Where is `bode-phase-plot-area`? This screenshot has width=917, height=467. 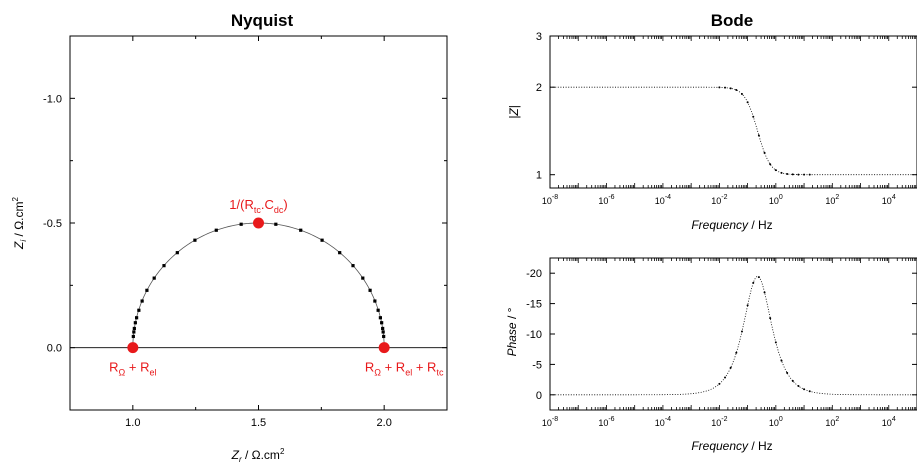 bode-phase-plot-area is located at coordinates (733, 334).